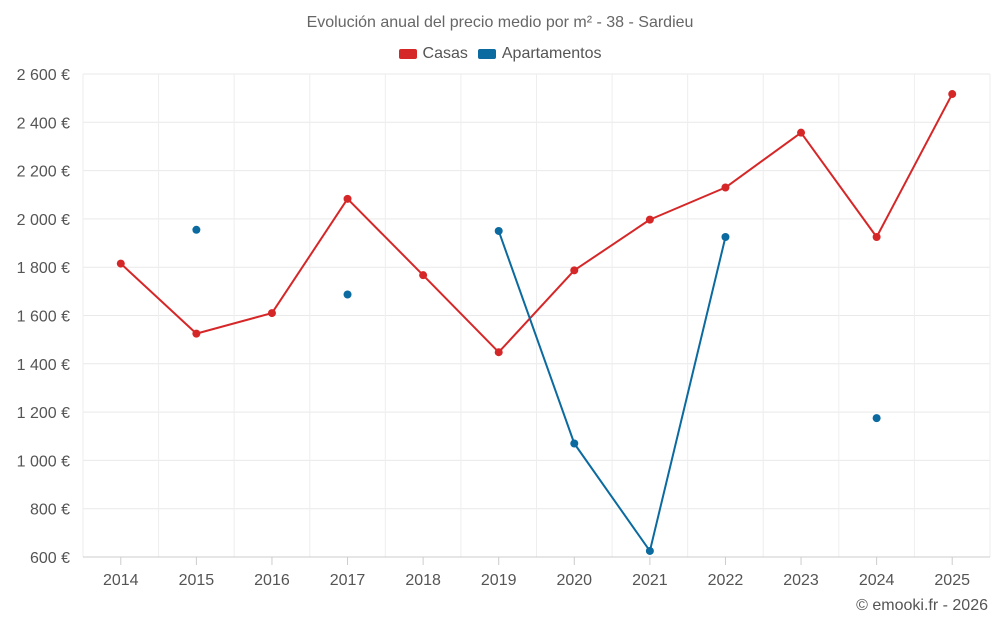 Image resolution: width=1000 pixels, height=625 pixels. What do you see at coordinates (407, 54) in the screenshot?
I see `legend-swatch-casas` at bounding box center [407, 54].